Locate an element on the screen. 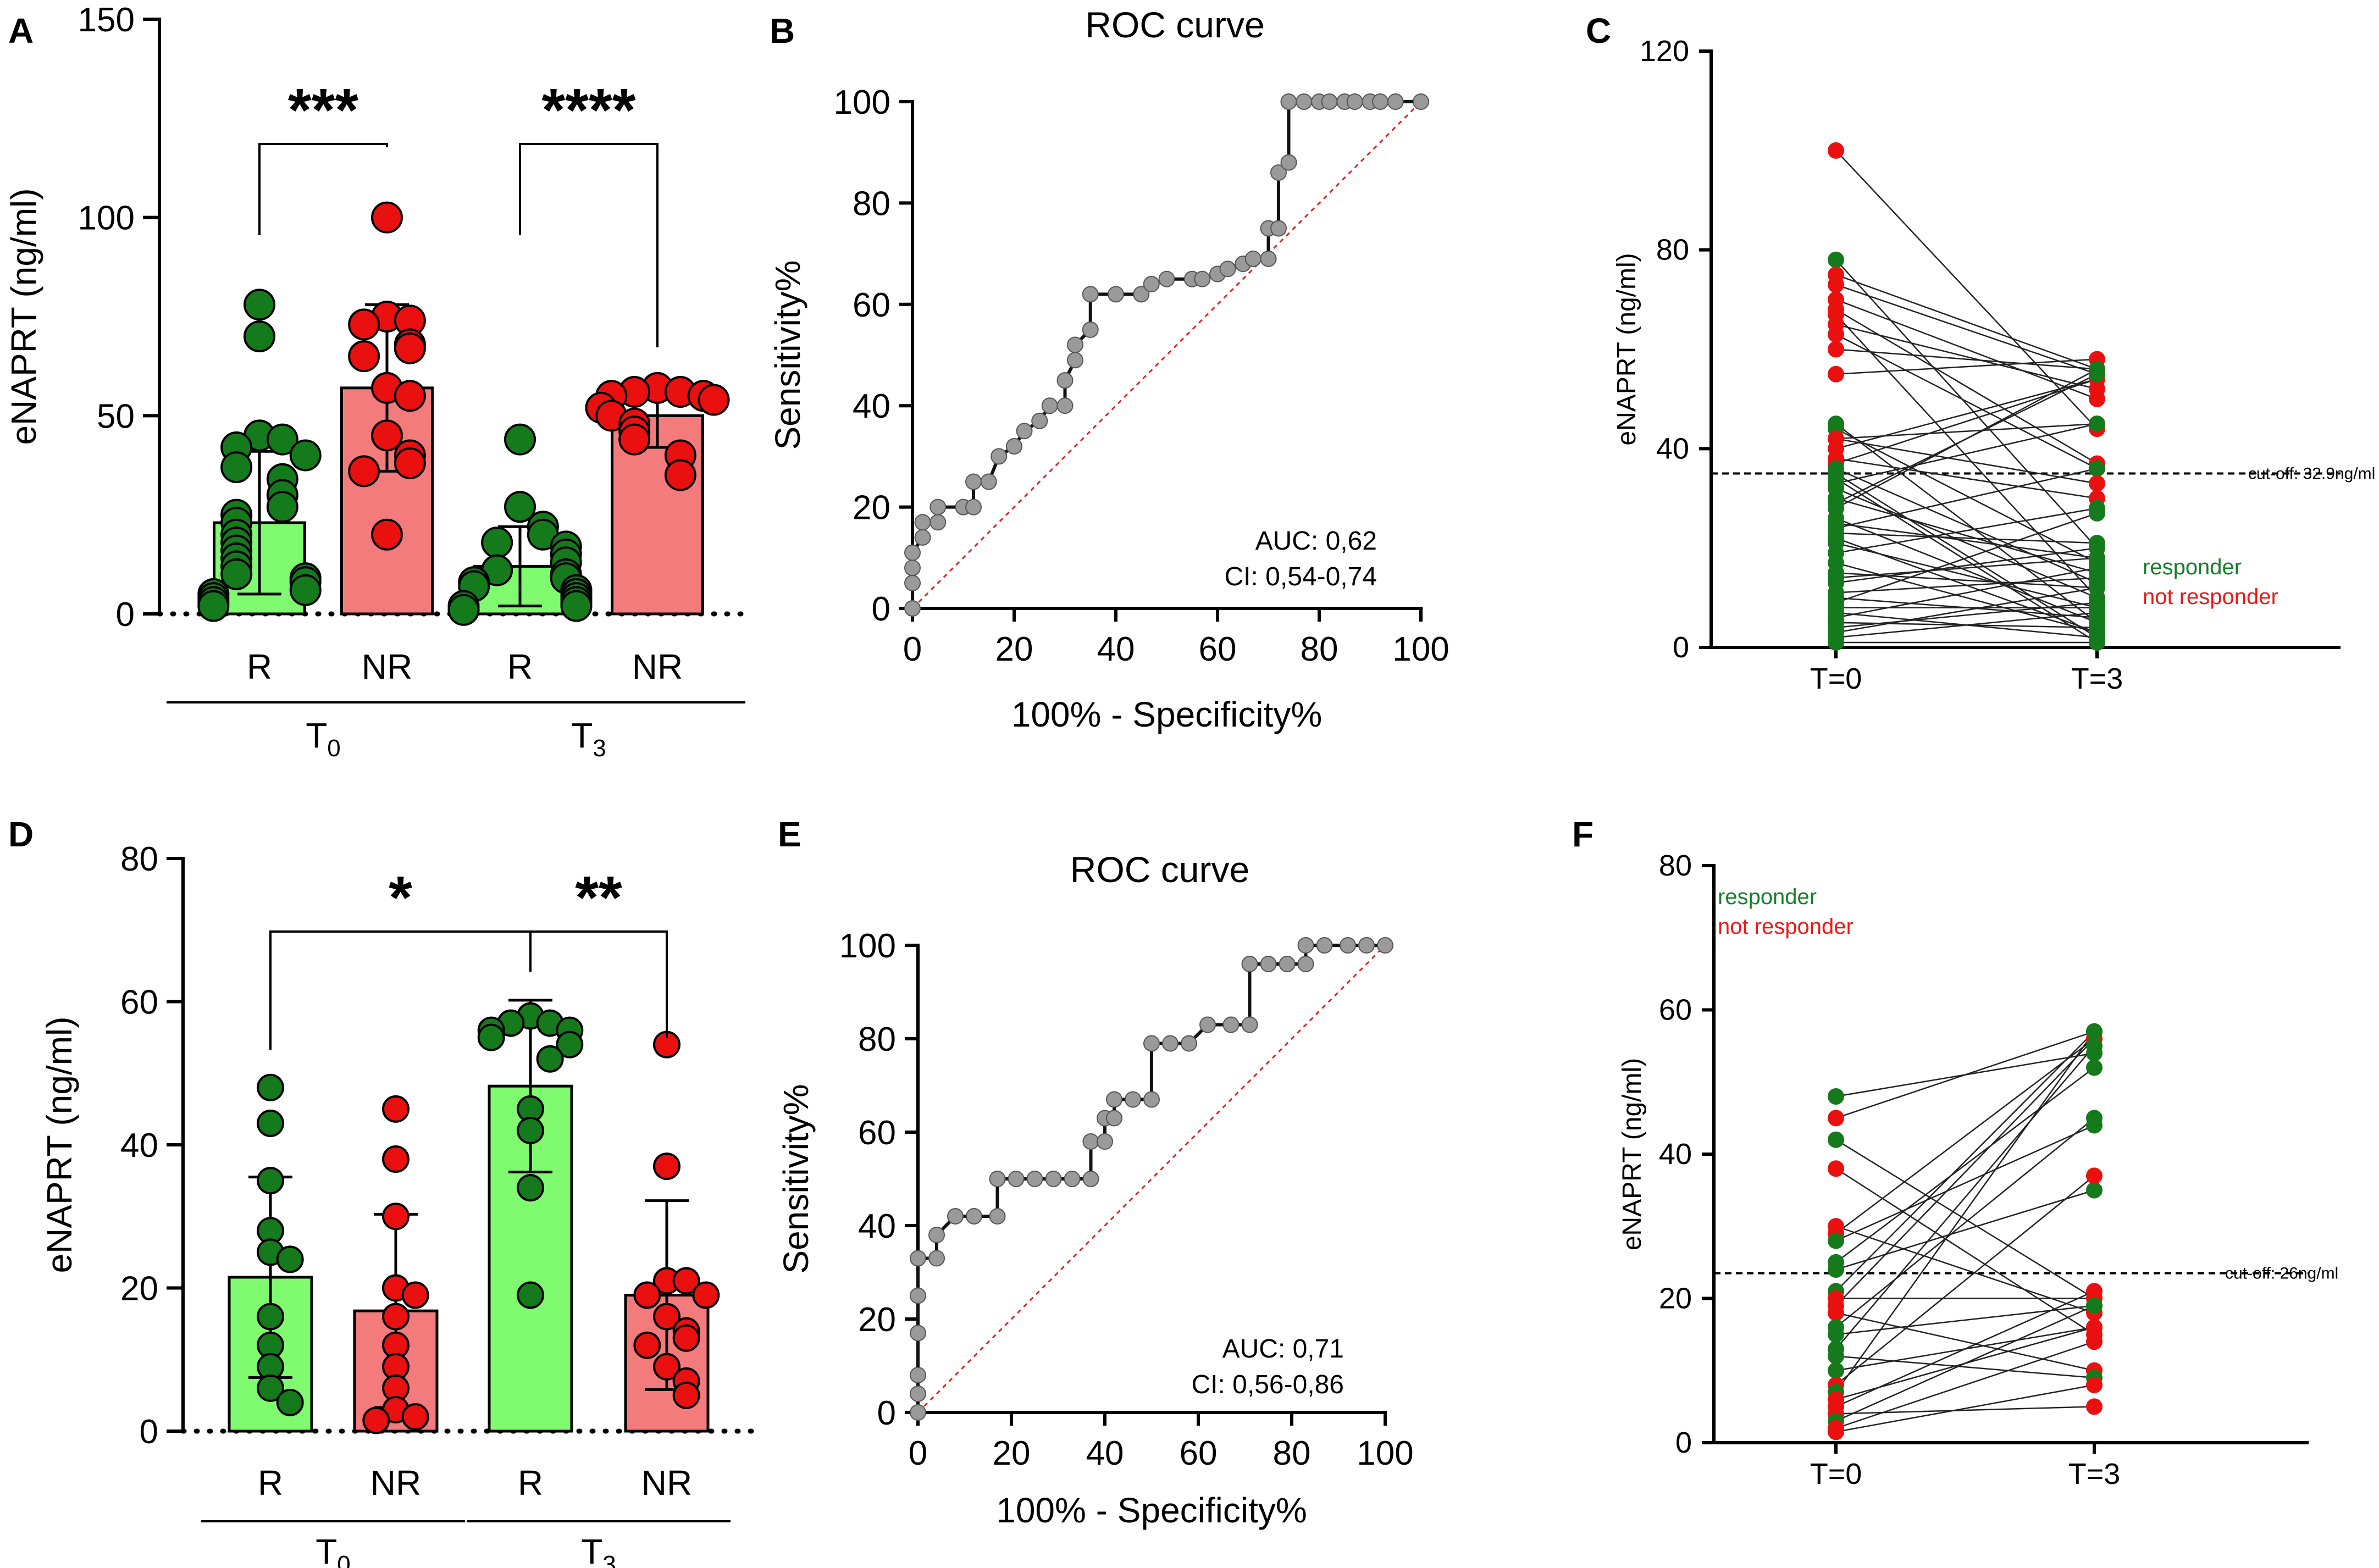  group-label-sub: 0 is located at coordinates (333, 748).